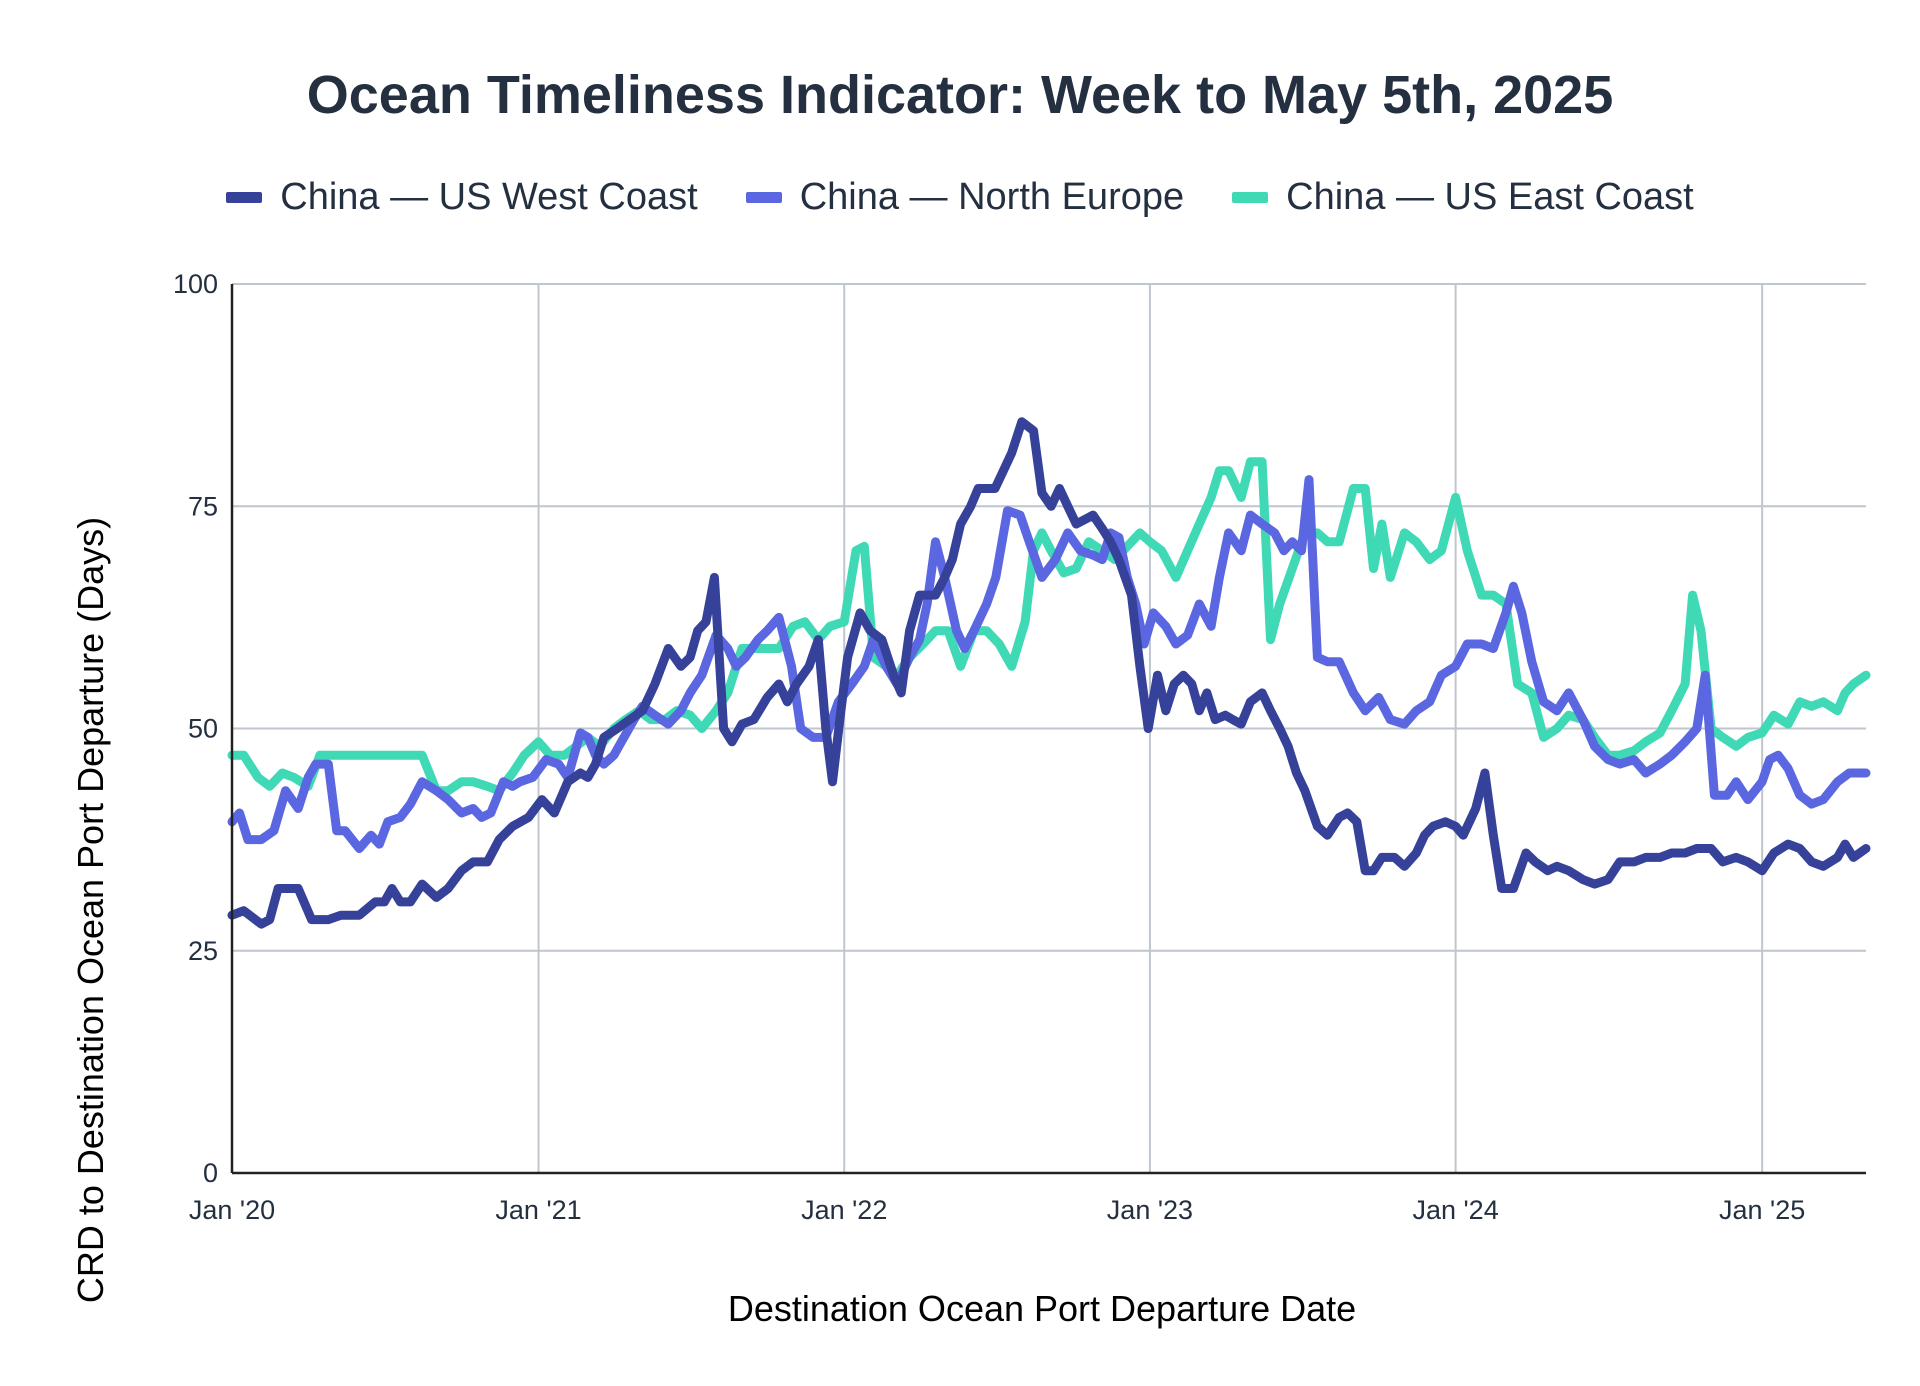  What do you see at coordinates (1490, 197) in the screenshot?
I see `legend-label-us-east-coast: China — US East Coast` at bounding box center [1490, 197].